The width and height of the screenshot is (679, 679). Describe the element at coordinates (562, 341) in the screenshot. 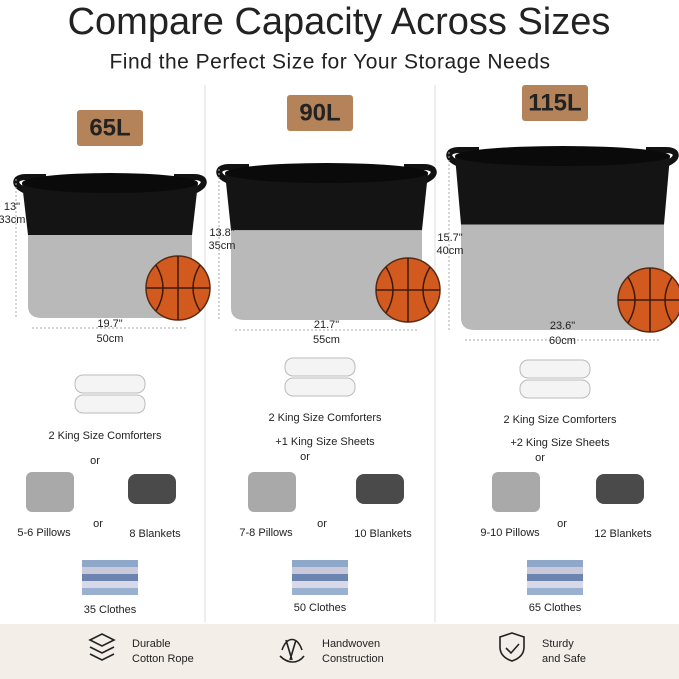

I see `width-cm: 60cm` at that location.